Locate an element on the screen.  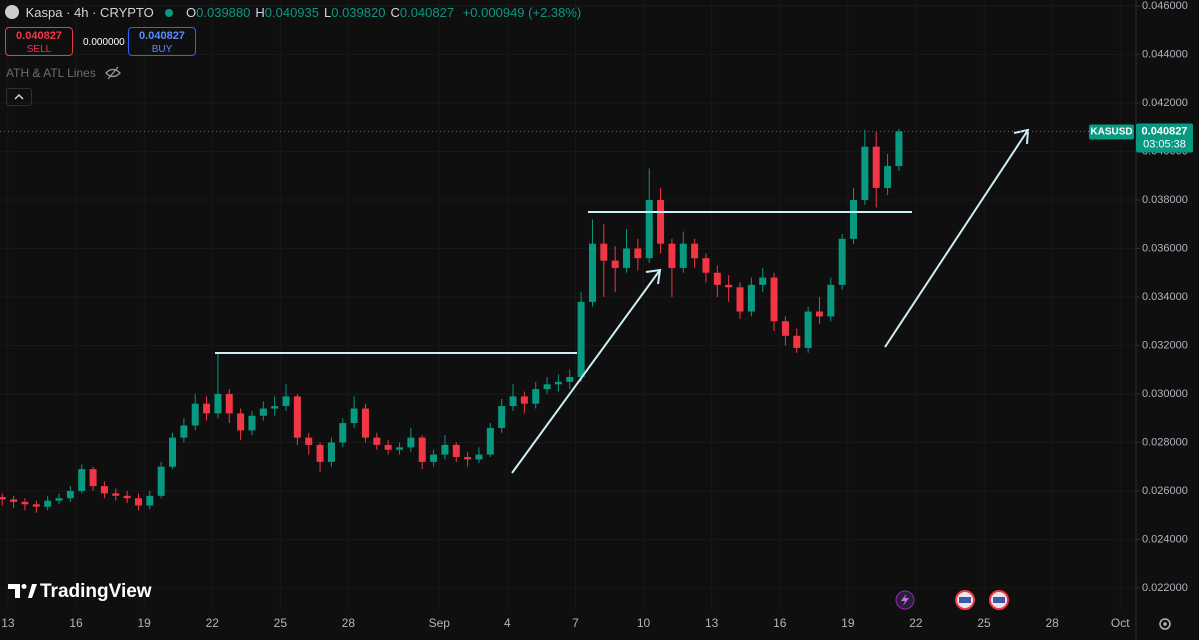
y-tick-label: 0.044000 is located at coordinates (1165, 54).